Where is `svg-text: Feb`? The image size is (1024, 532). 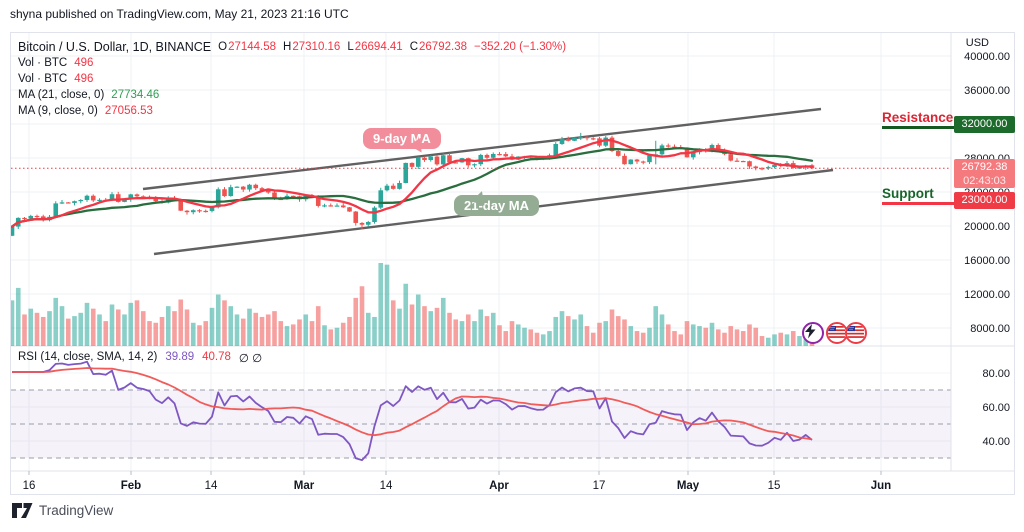
svg-text: Feb is located at coordinates (131, 486).